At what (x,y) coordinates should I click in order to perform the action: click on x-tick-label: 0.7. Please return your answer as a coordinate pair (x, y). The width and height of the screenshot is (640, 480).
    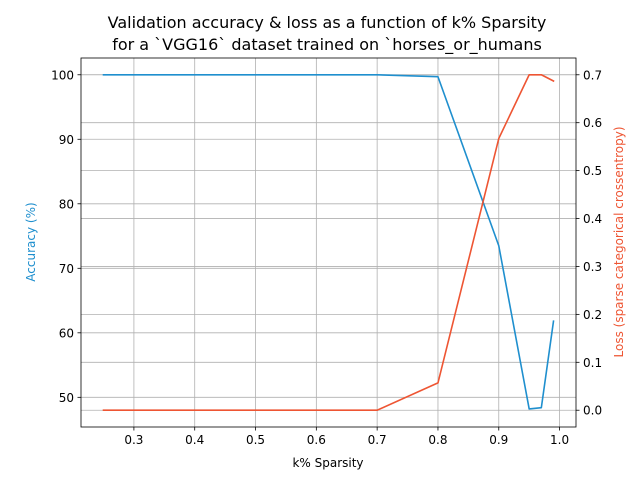
    Looking at the image, I should click on (377, 440).